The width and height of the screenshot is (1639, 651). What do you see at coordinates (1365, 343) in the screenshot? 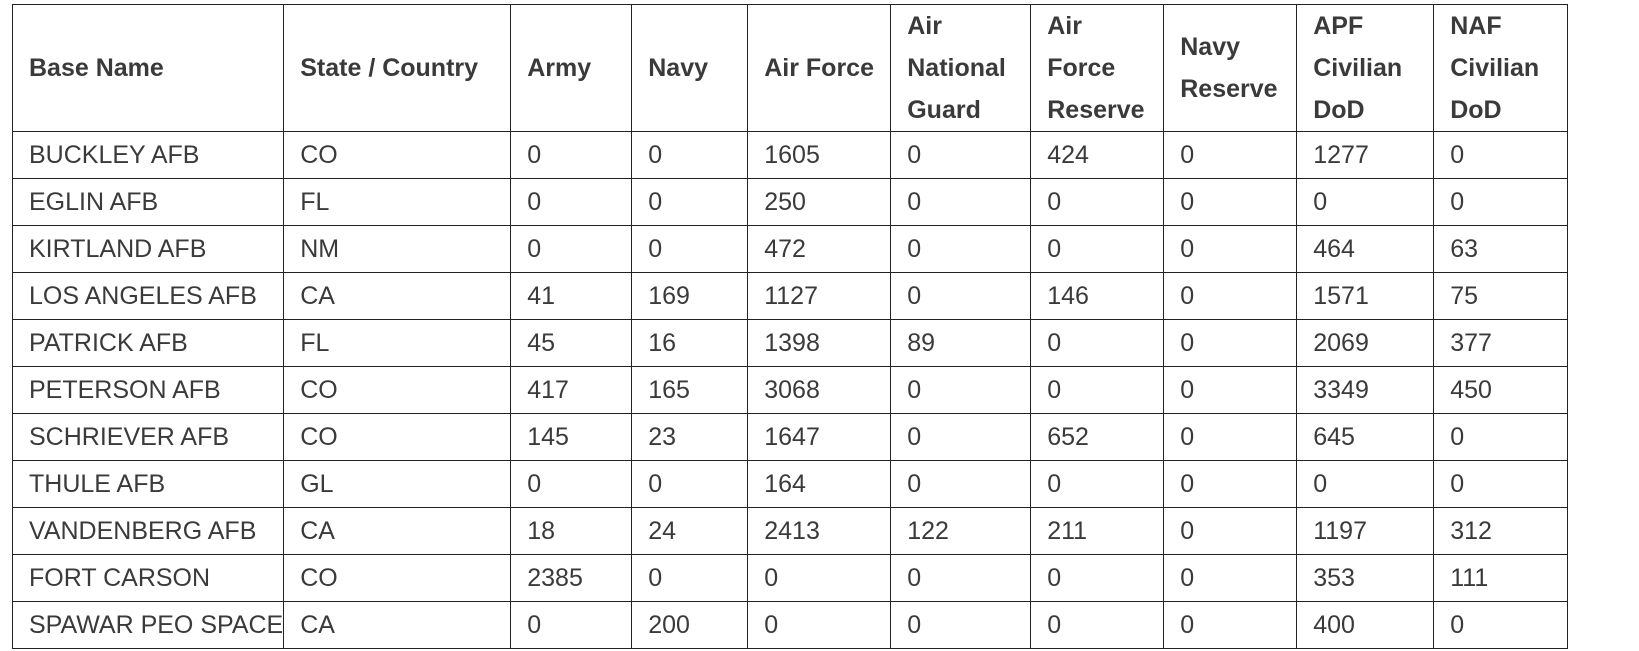
I see `table-cell-apf-civilian-dod: 2069` at bounding box center [1365, 343].